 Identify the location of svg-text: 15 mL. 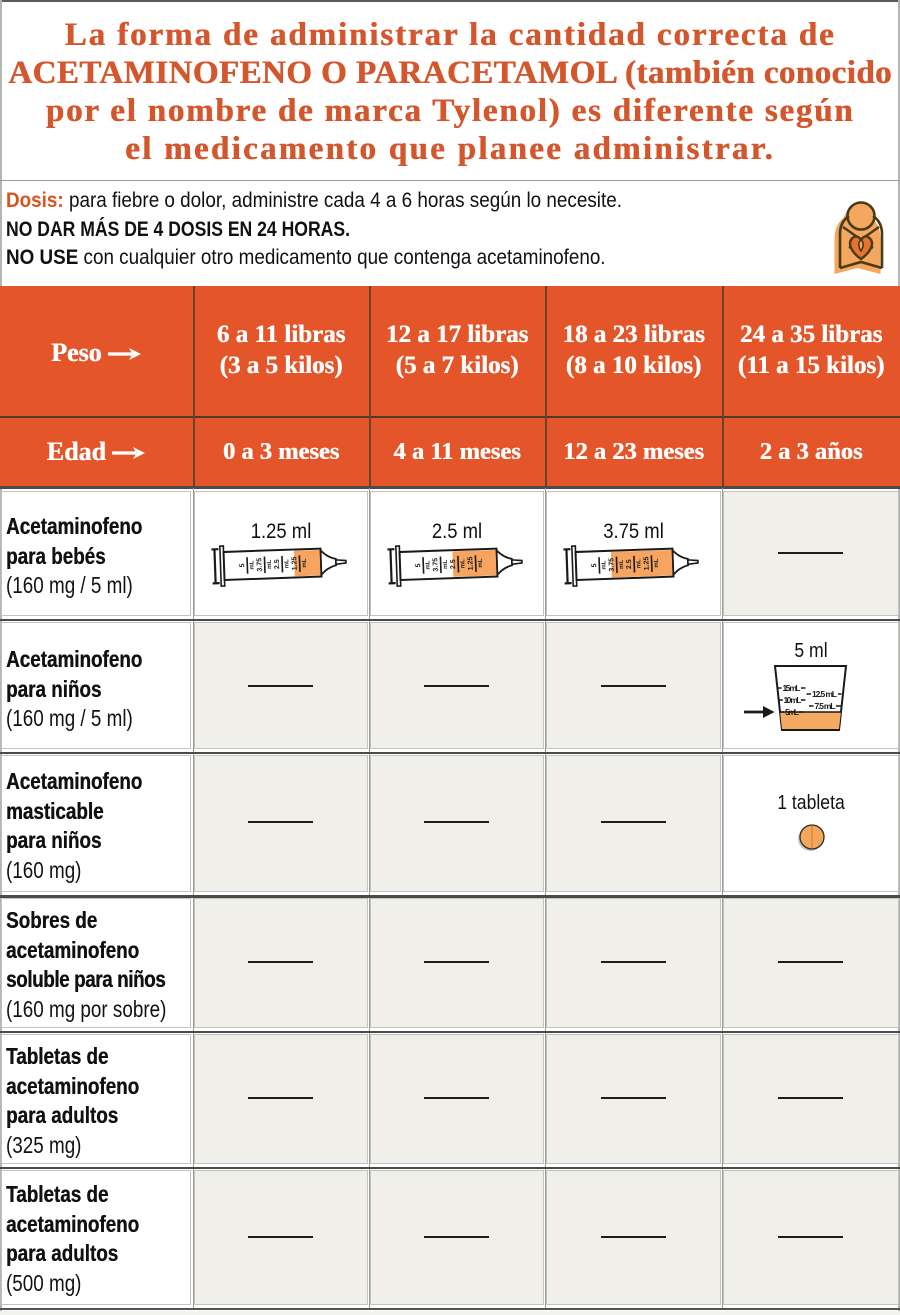
(792, 688).